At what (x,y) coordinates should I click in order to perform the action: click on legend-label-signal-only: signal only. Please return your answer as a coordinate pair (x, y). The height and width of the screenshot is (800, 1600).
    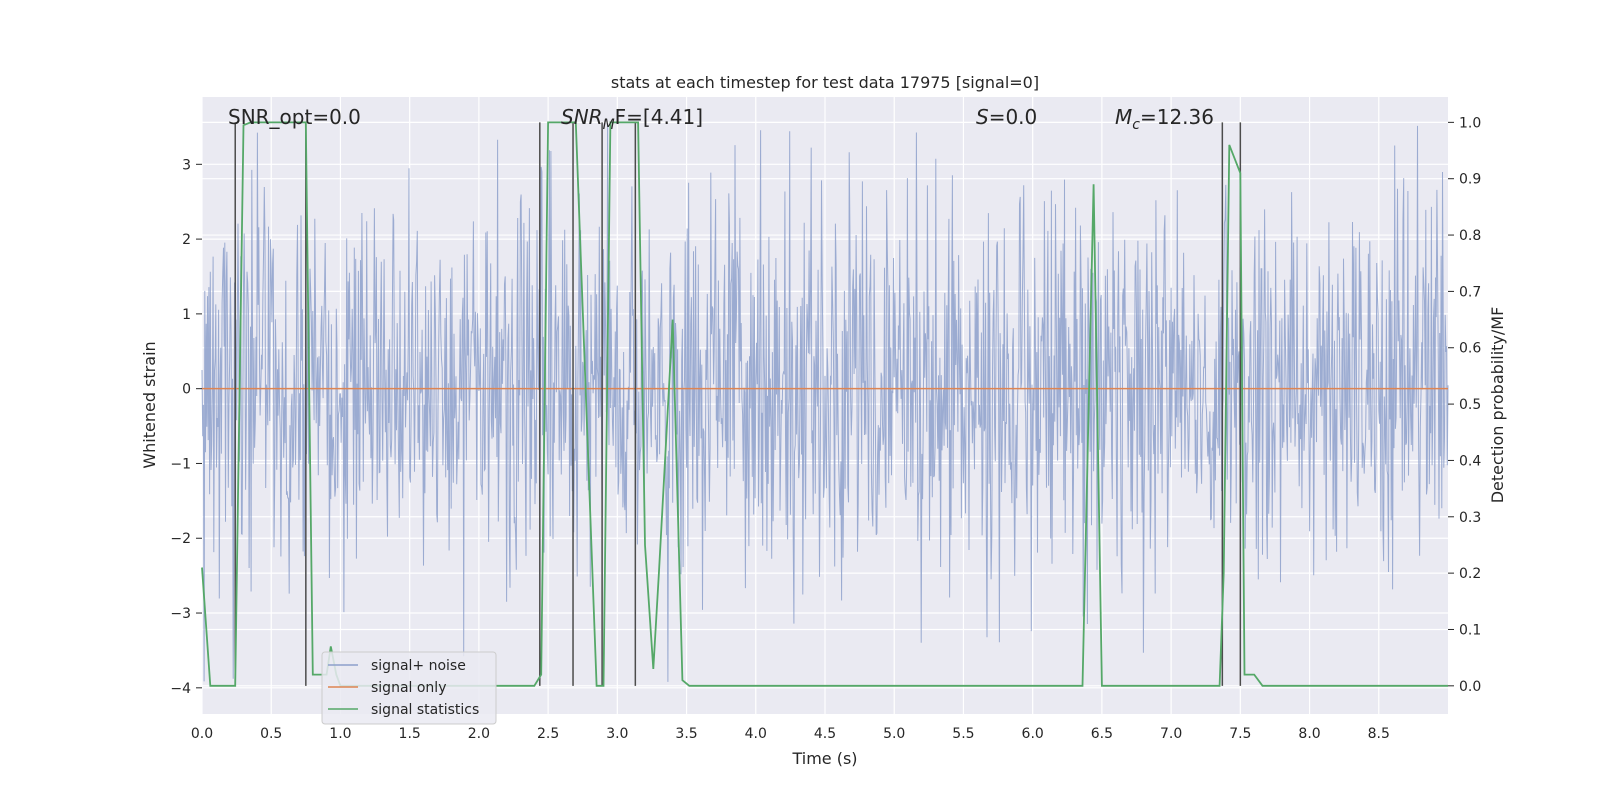
    Looking at the image, I should click on (408, 688).